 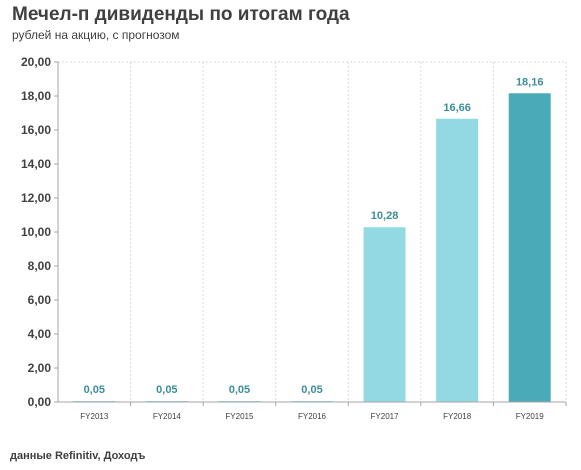 What do you see at coordinates (530, 82) in the screenshot?
I see `data-label: 18,16` at bounding box center [530, 82].